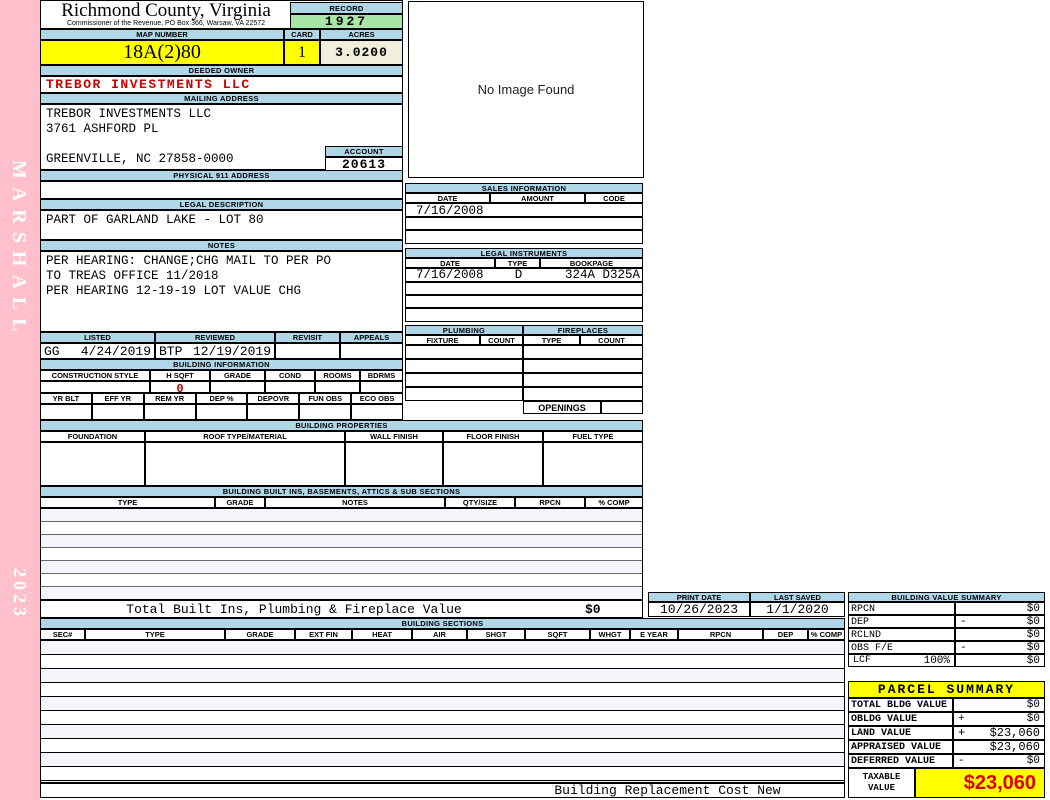  I want to click on review-header-row: LISTED REVIEWED REVISIT APPEALS, so click(221, 337).